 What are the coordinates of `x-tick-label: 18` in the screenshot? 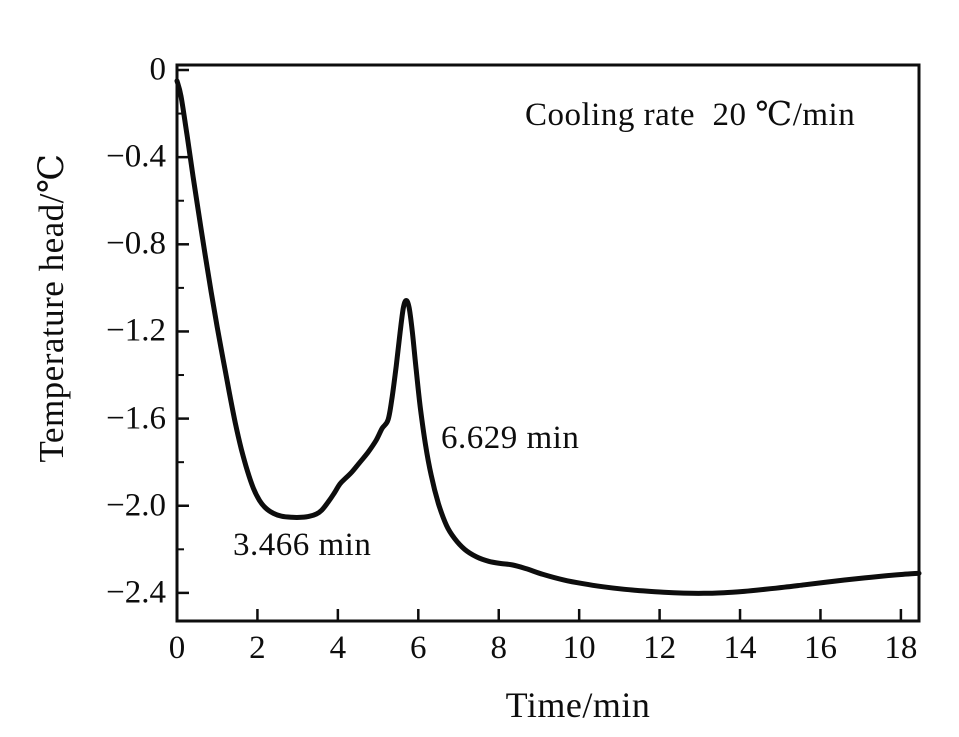 It's located at (901, 648).